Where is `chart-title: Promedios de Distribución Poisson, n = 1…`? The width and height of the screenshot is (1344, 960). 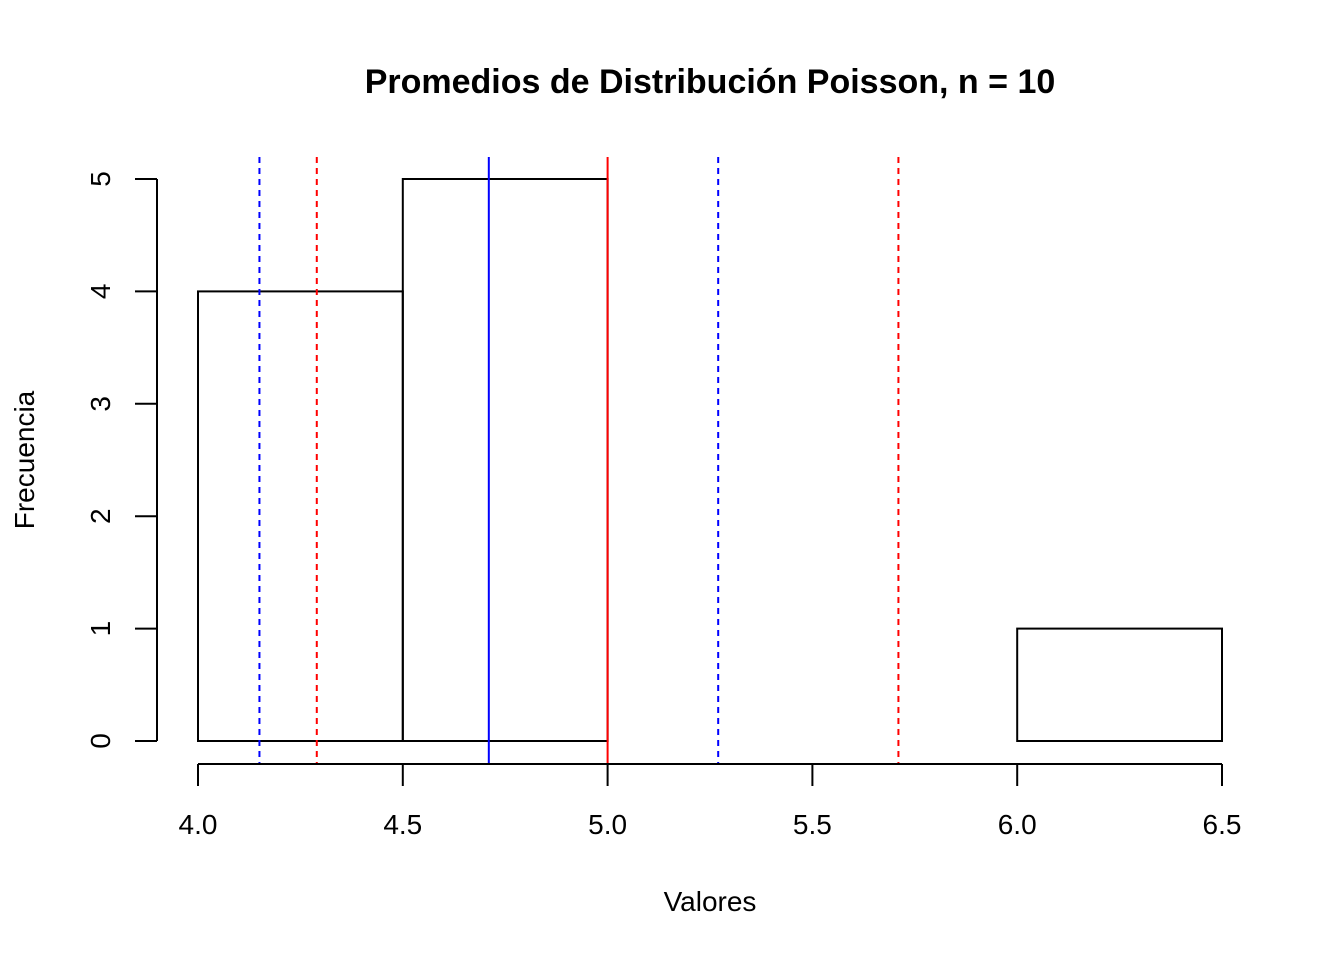
chart-title: Promedios de Distribución Poisson, n = 1… is located at coordinates (710, 82).